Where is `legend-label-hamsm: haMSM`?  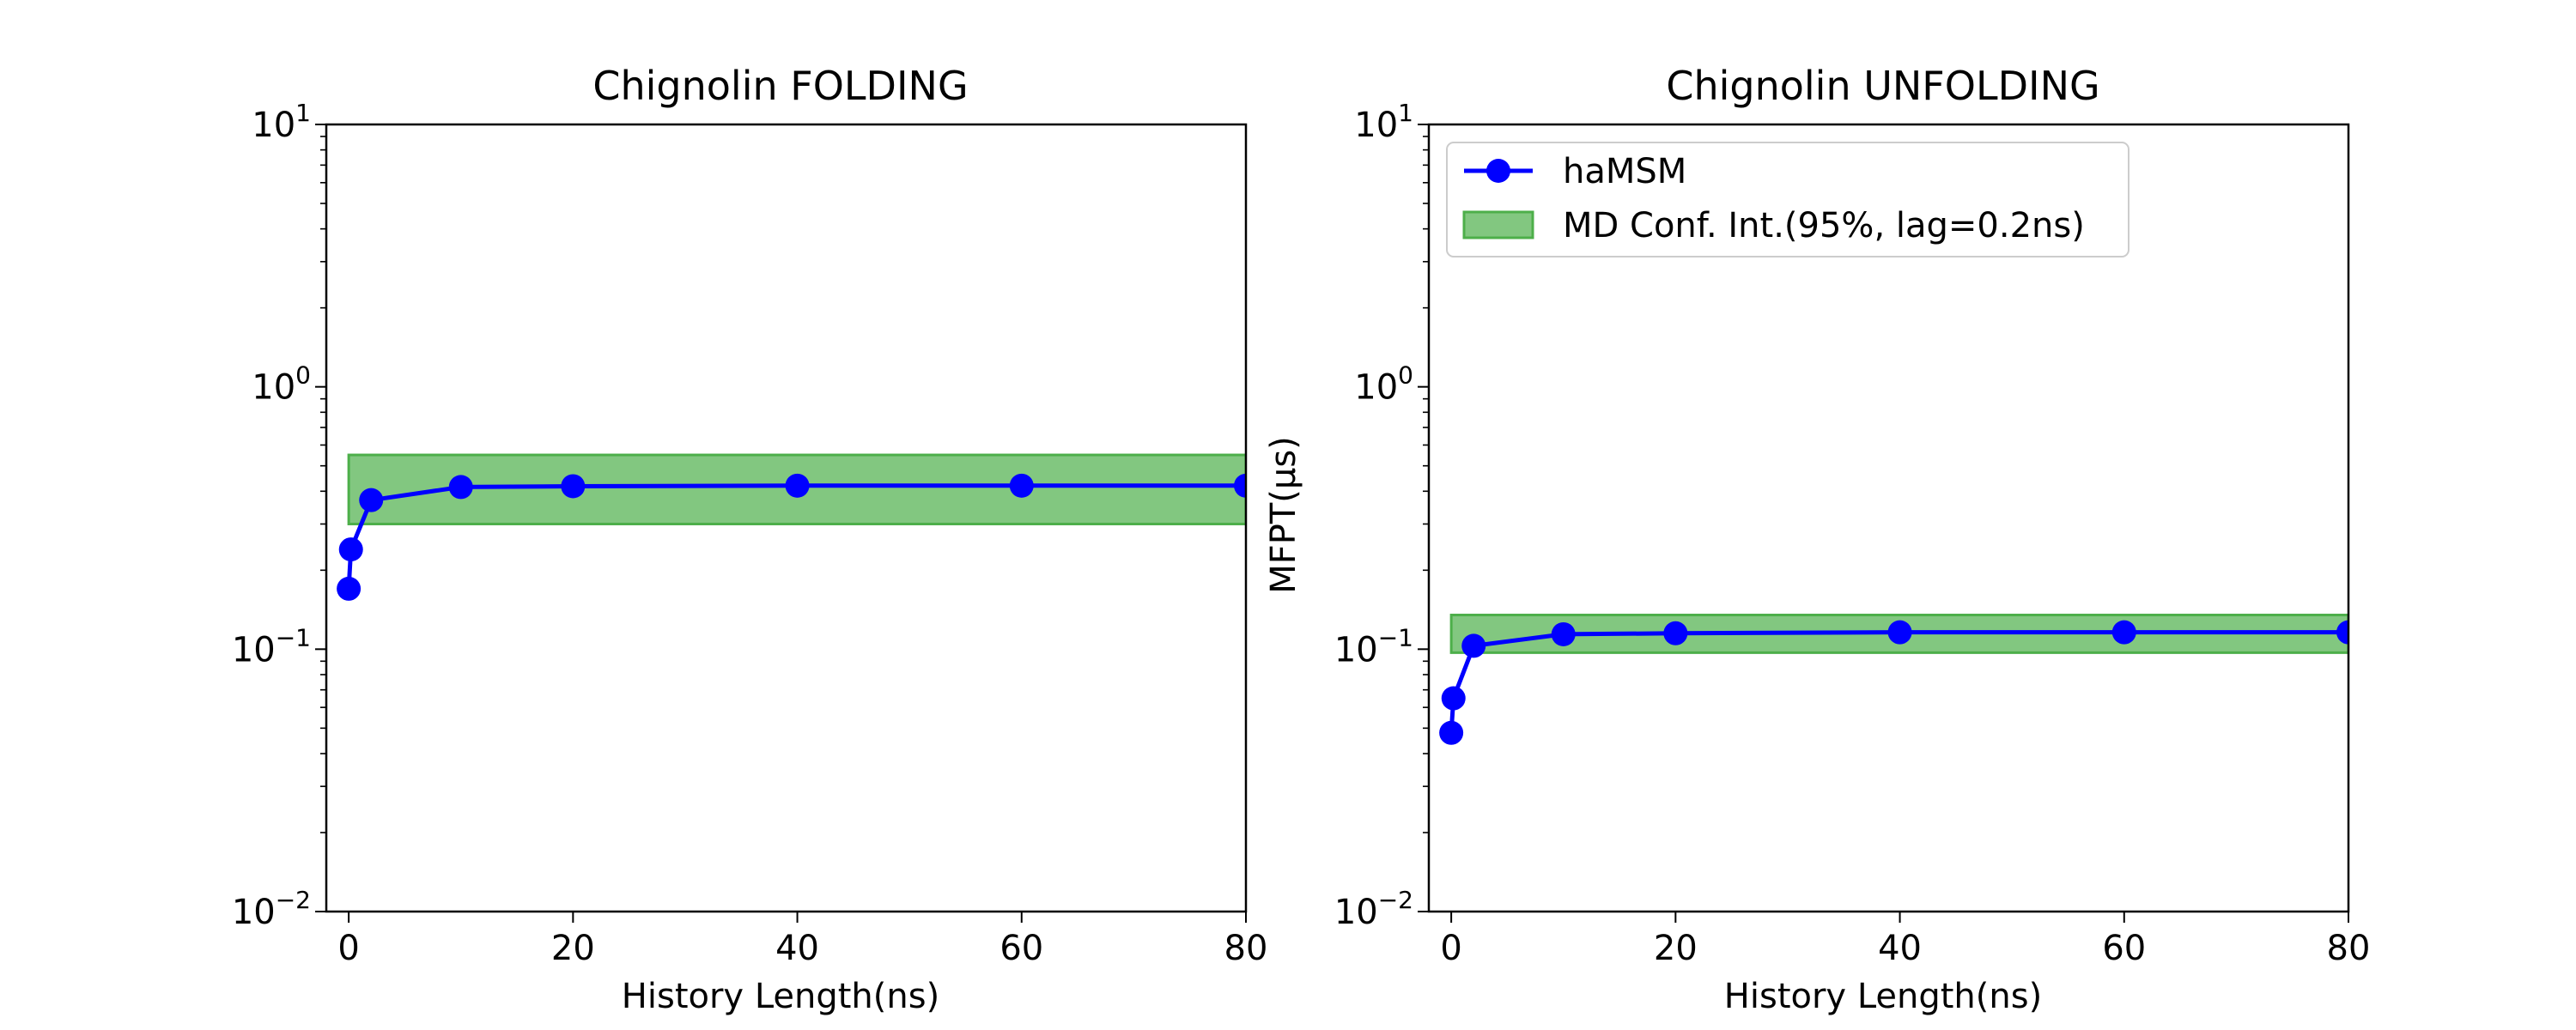
legend-label-hamsm: haMSM is located at coordinates (1624, 171).